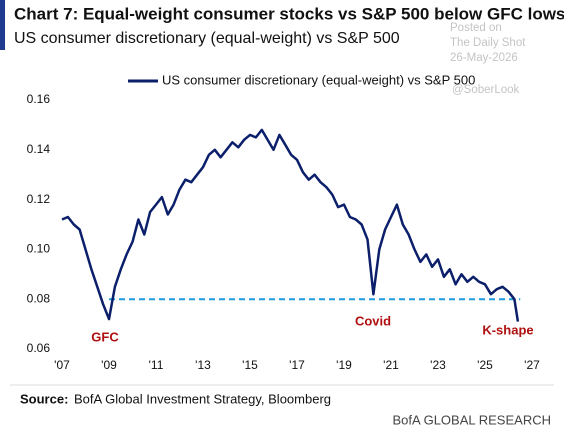 Image resolution: width=564 pixels, height=434 pixels. Describe the element at coordinates (484, 58) in the screenshot. I see `watermark: 26-May-2026` at that location.